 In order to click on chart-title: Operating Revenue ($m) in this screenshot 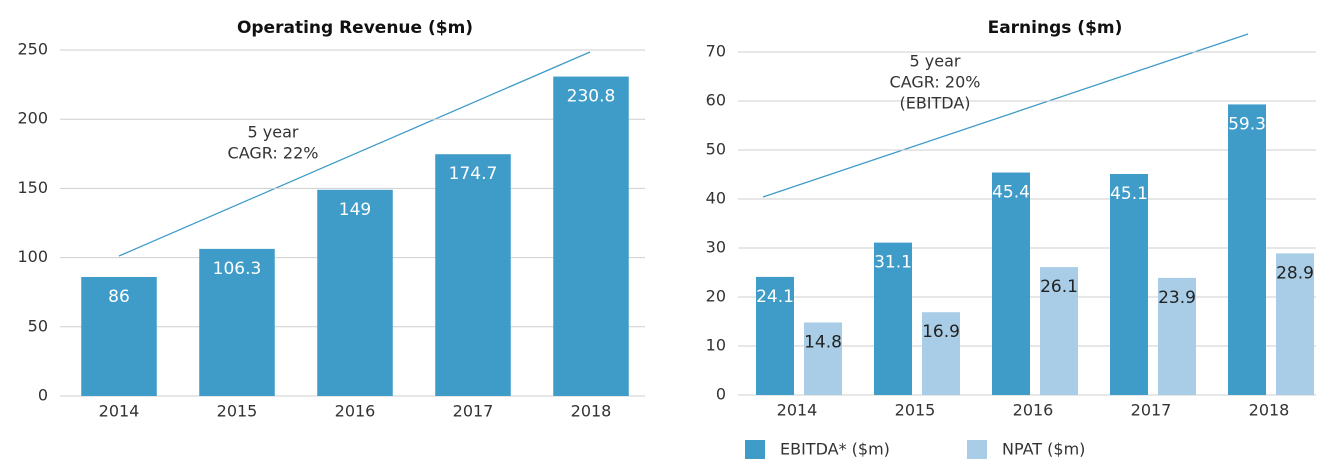, I will do `click(355, 28)`.